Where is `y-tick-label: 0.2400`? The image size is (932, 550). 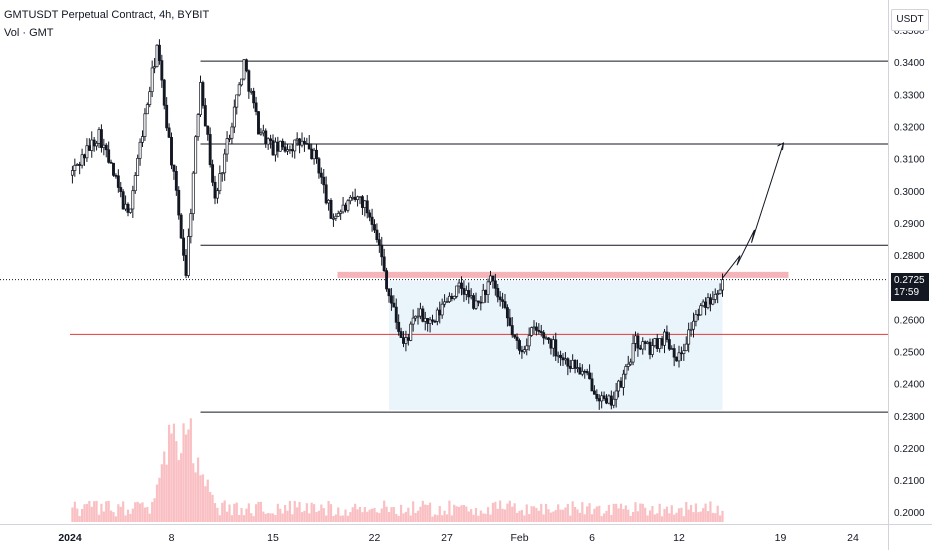
y-tick-label: 0.2400 is located at coordinates (909, 385).